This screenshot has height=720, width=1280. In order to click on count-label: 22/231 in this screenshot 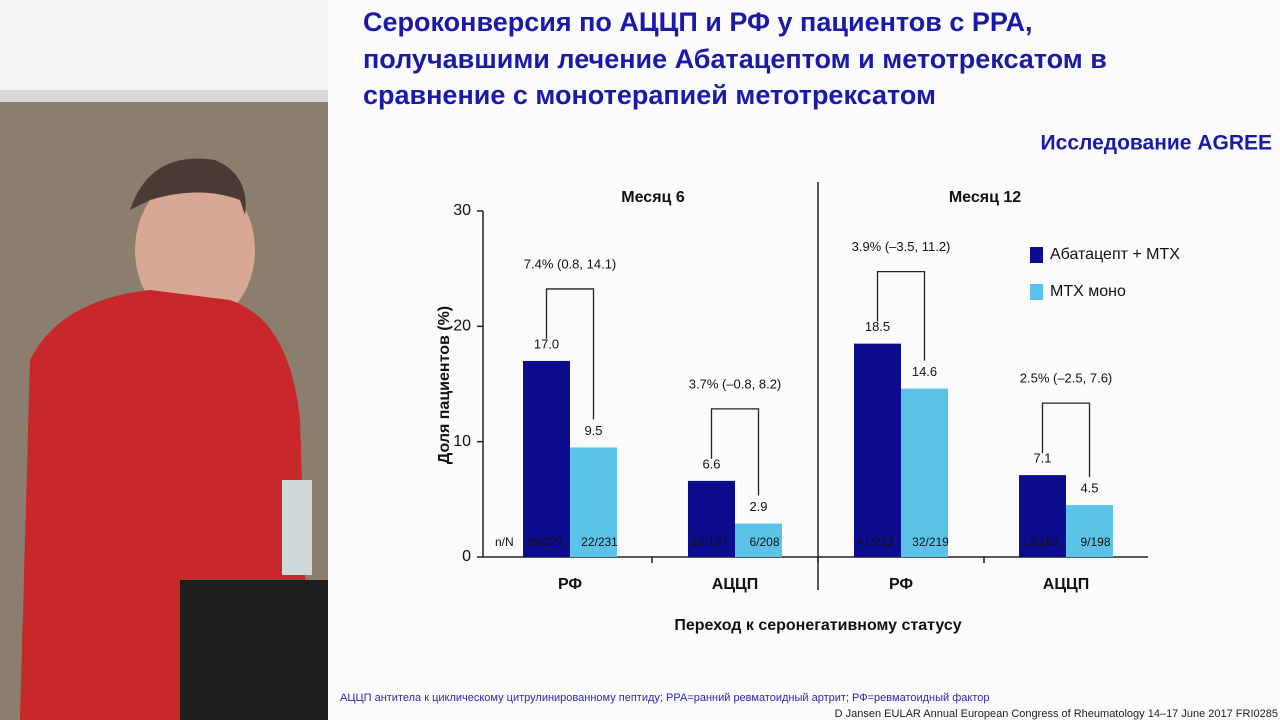, I will do `click(599, 542)`.